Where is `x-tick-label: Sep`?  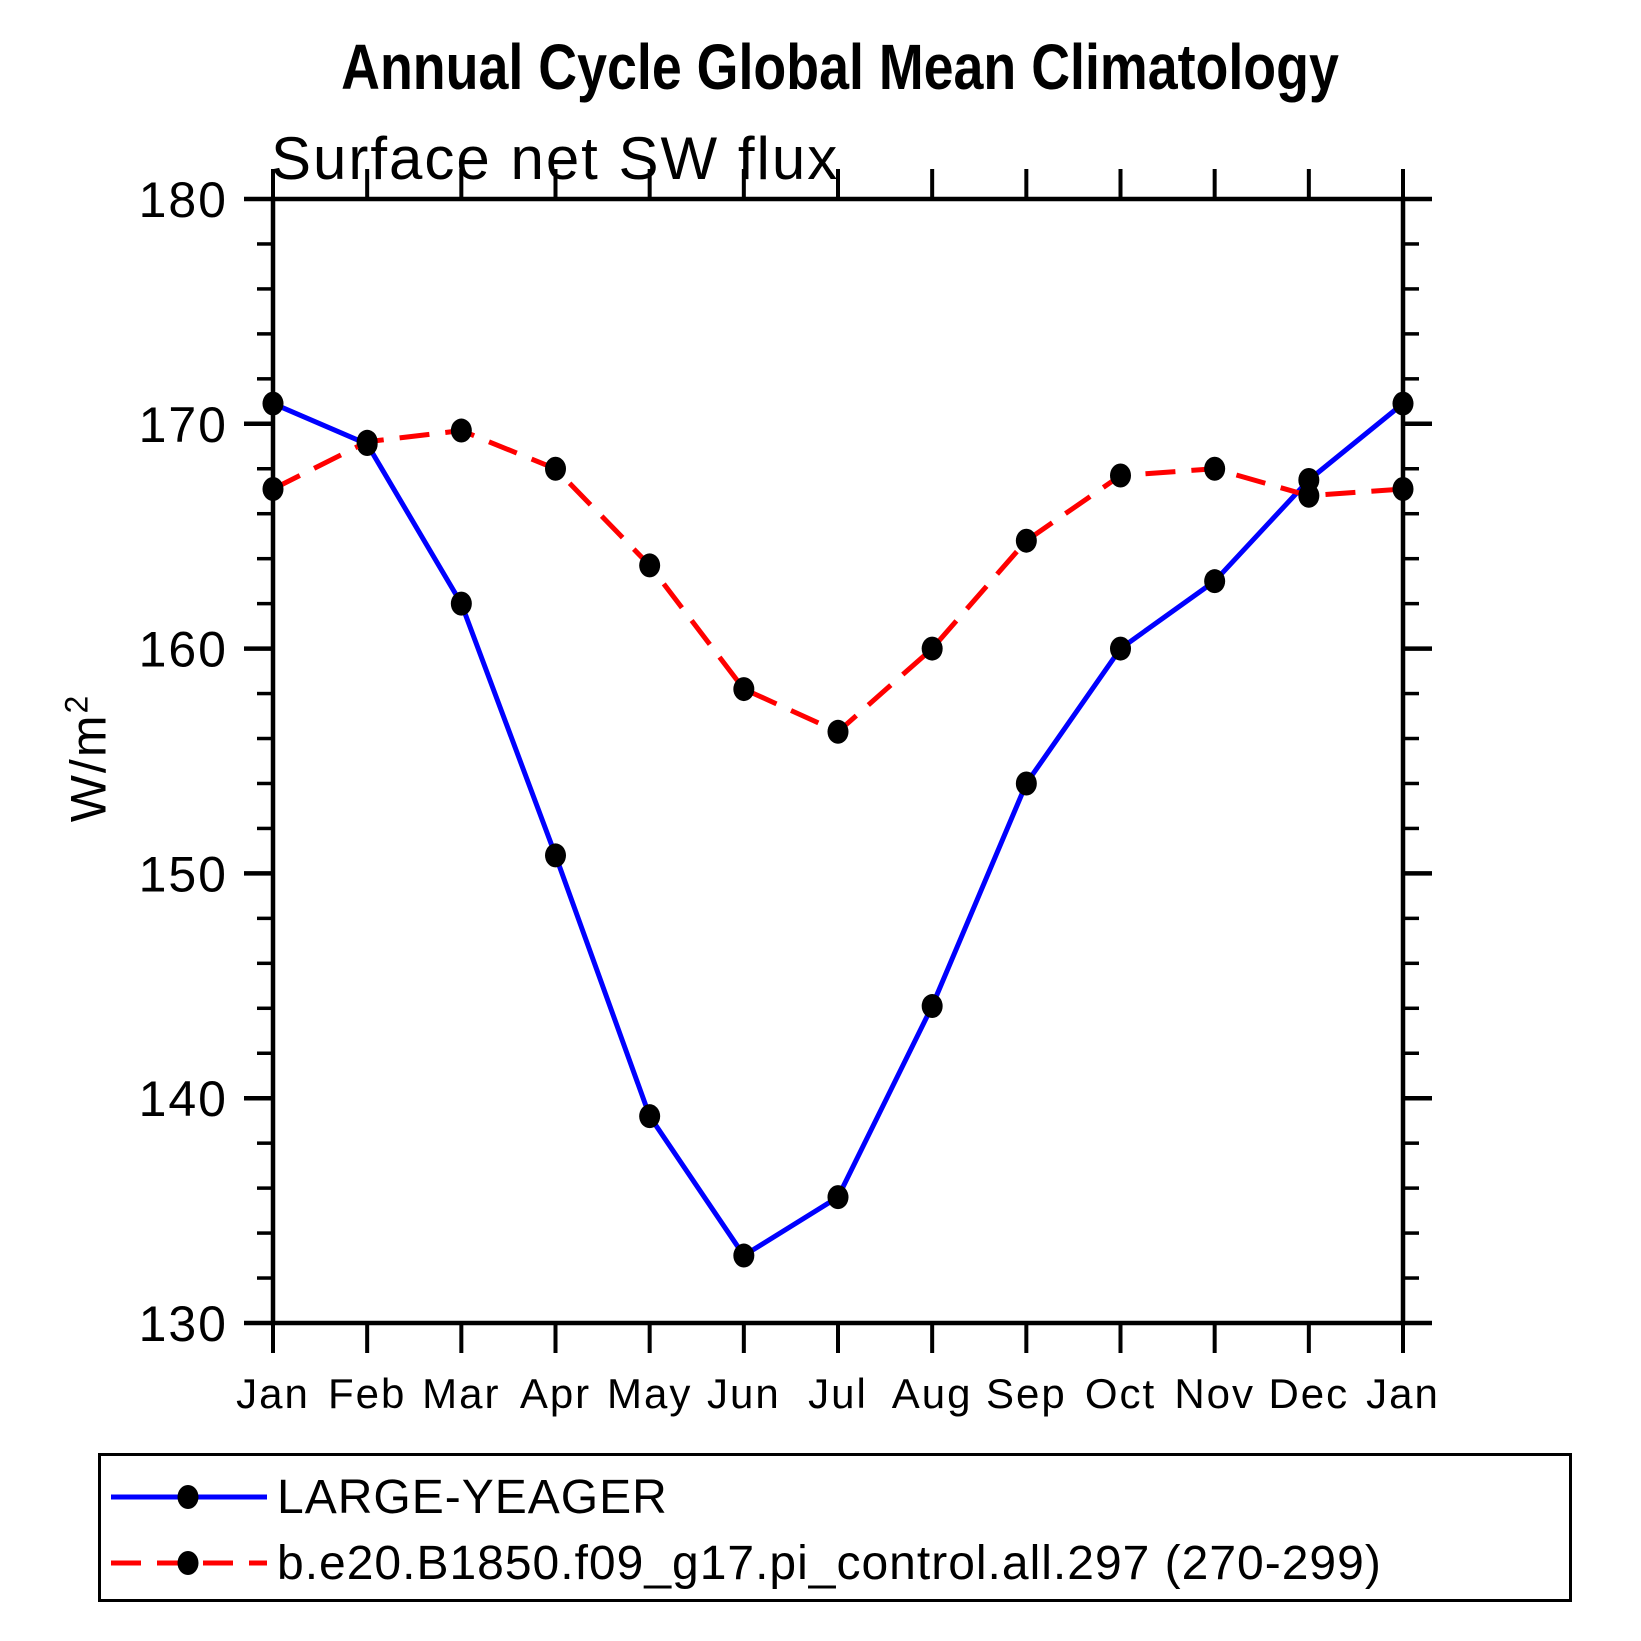 x-tick-label: Sep is located at coordinates (1026, 1393).